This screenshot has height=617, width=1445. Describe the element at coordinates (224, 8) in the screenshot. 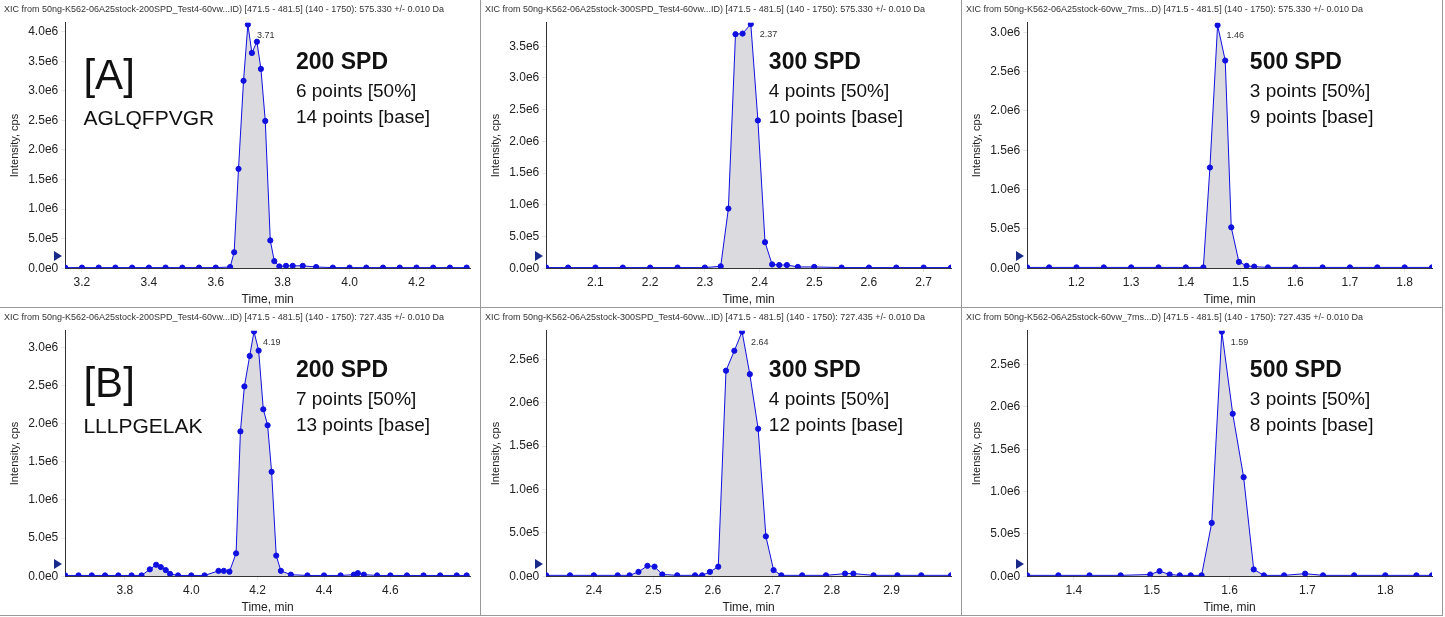

I see `chart-title: XIC from 50ng-K562-06A25stock-200SPD_Test4-60vw...ID) [471.5 - 481.5] (140 - 1750): 575.330 +/- 0.010 Da` at that location.